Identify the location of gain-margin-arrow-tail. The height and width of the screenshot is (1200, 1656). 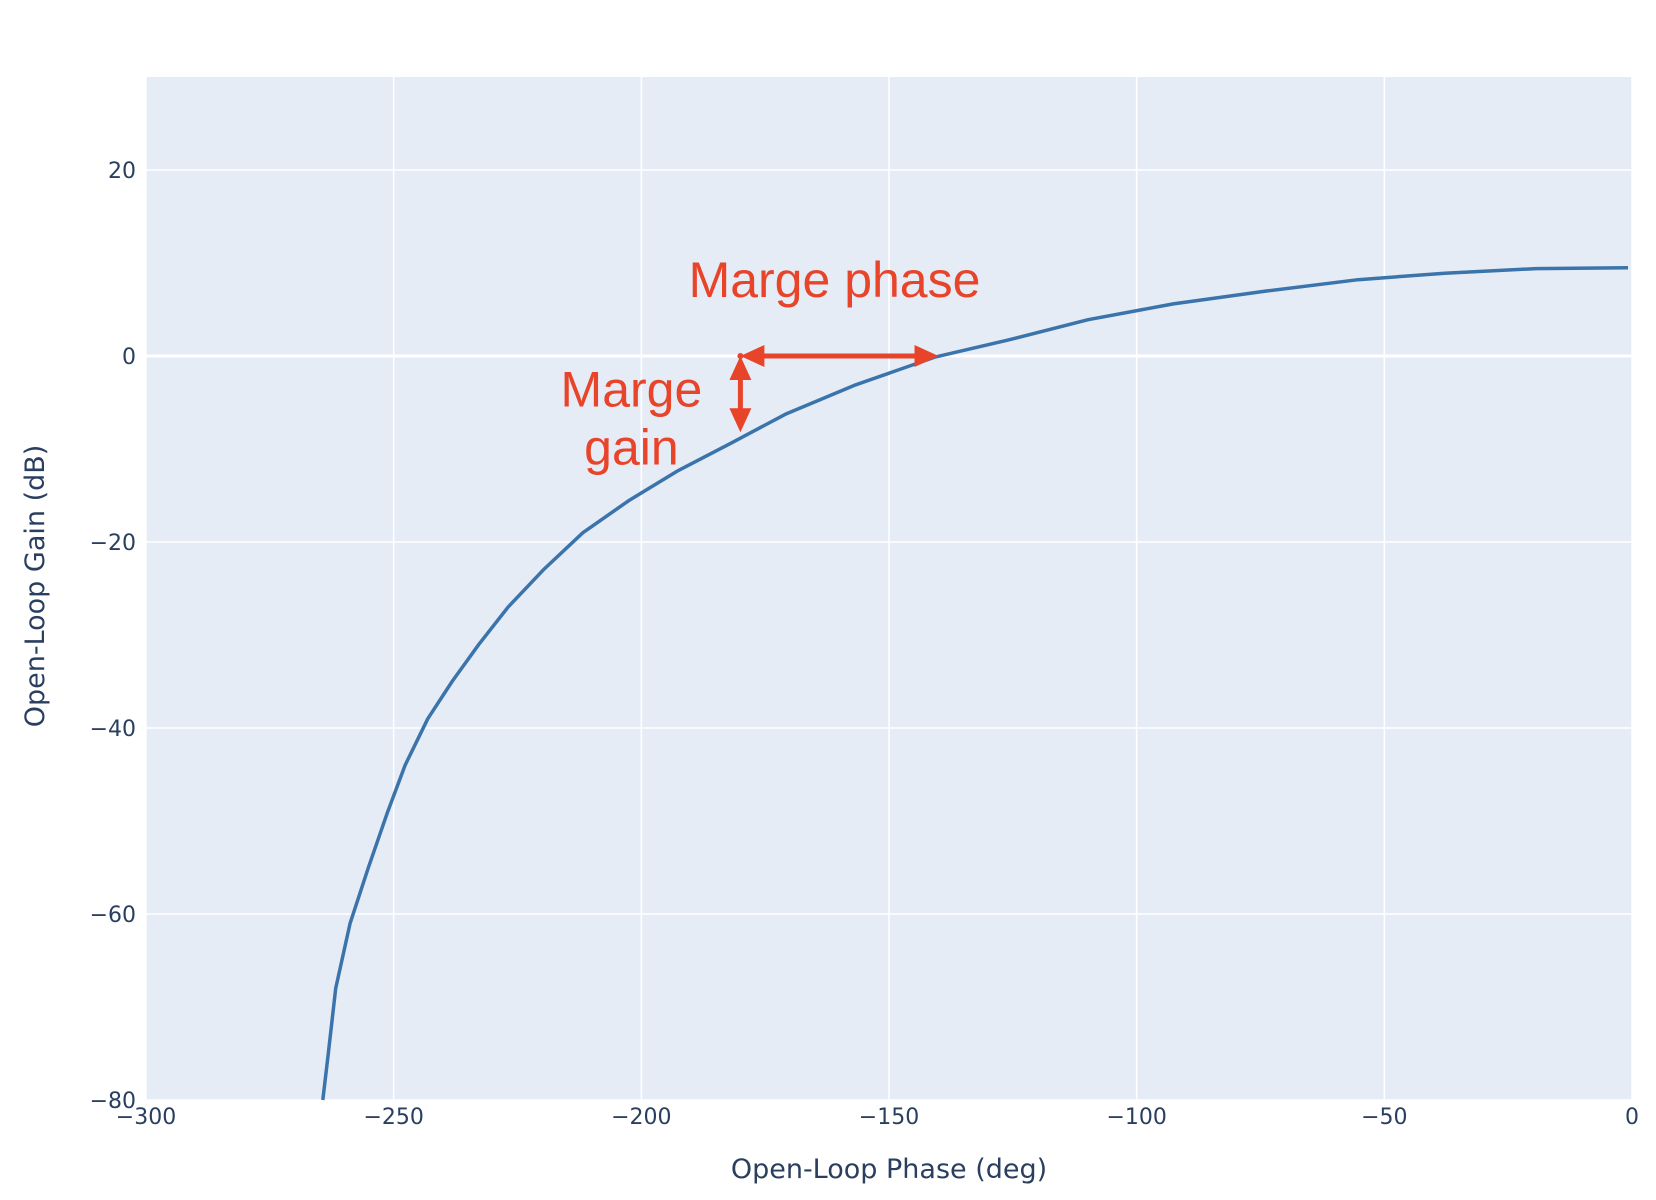
(740, 368).